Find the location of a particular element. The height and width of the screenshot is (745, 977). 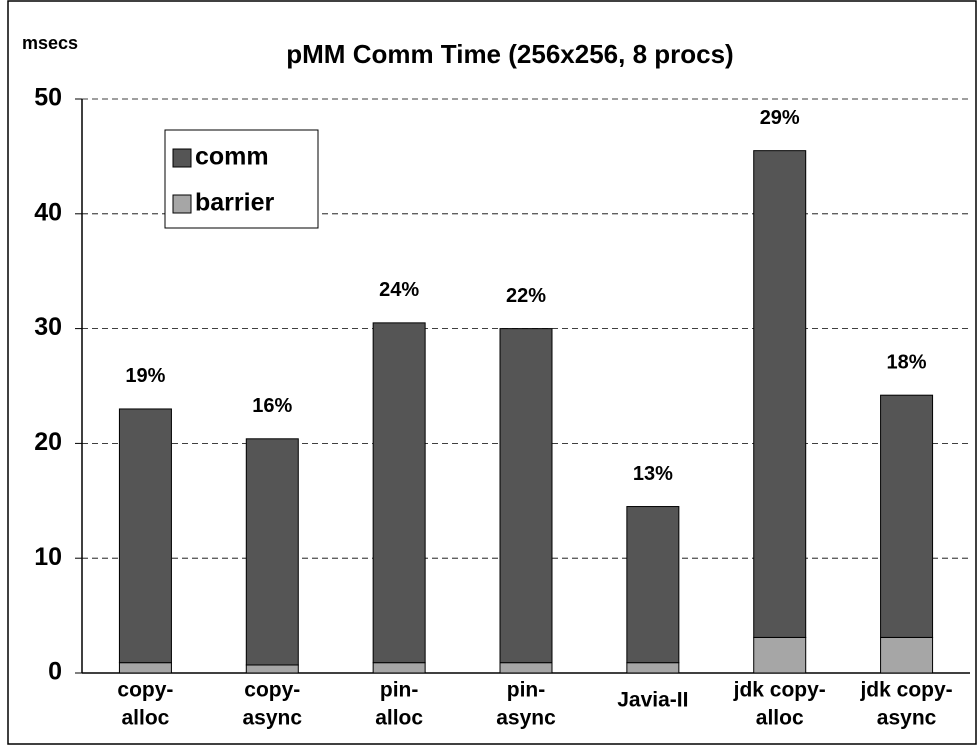

annotation: 19% is located at coordinates (145, 376).